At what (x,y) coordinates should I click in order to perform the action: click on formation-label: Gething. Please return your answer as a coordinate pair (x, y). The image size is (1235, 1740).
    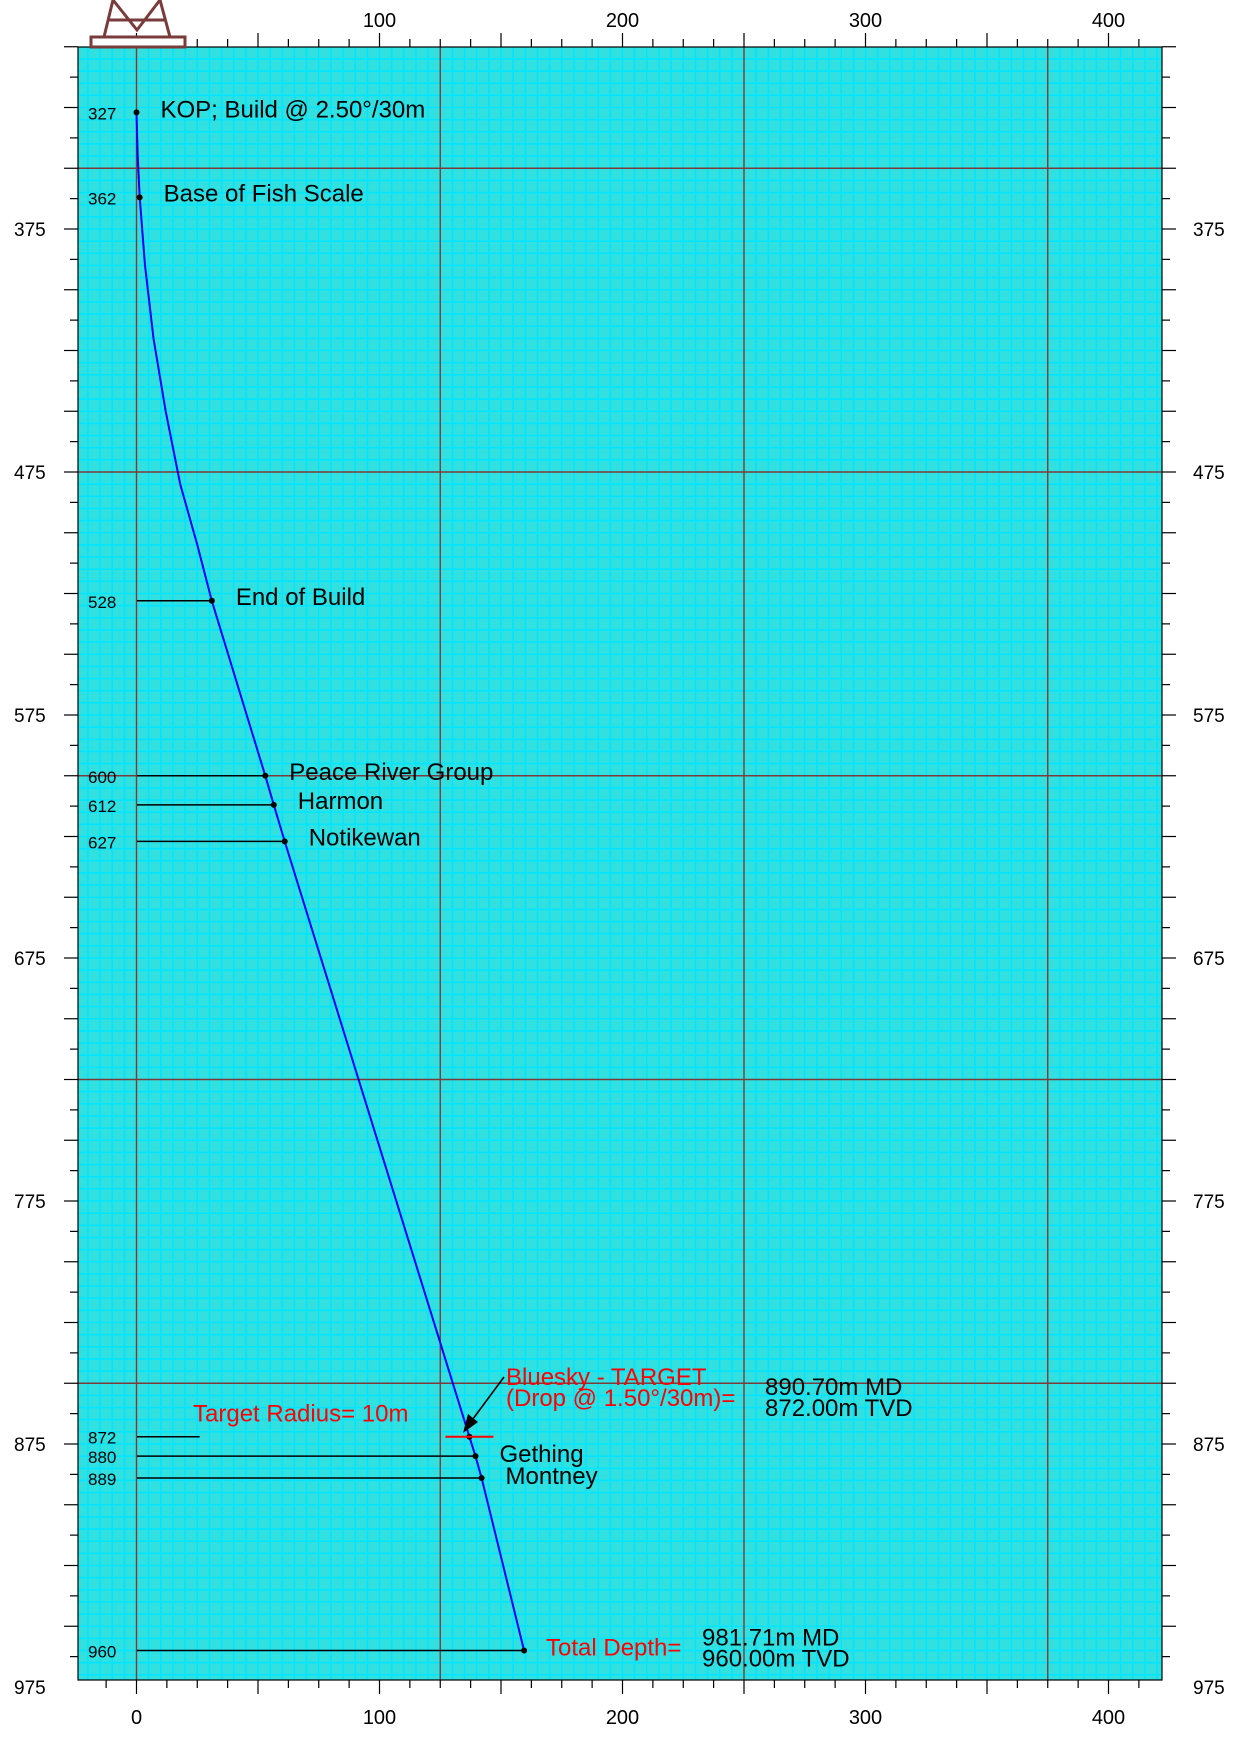
    Looking at the image, I should click on (541, 1454).